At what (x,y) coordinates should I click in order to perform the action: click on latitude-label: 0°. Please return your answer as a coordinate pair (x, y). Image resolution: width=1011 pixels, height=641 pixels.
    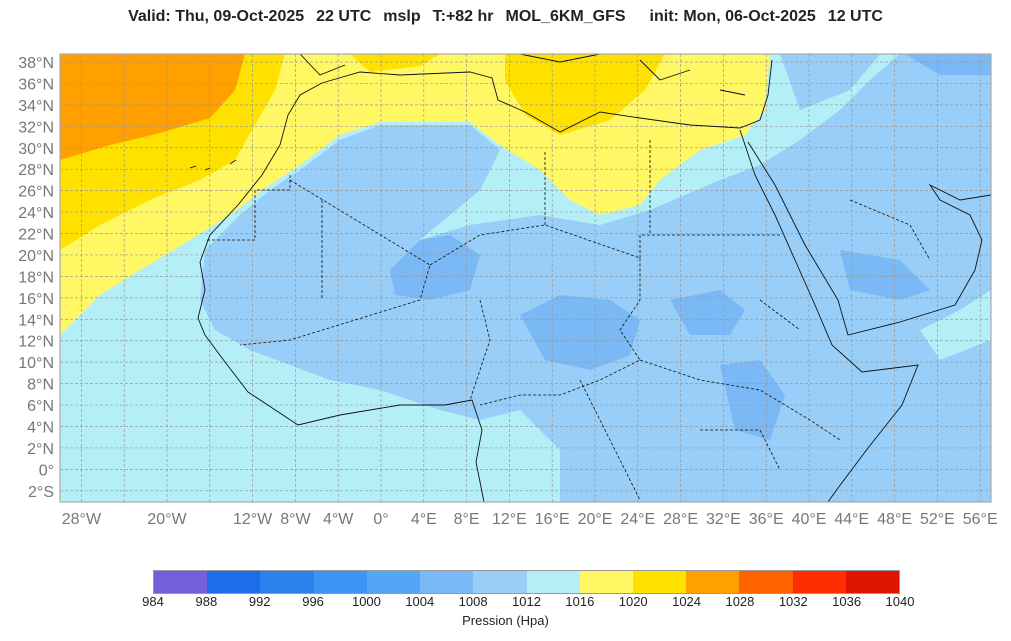
    Looking at the image, I should click on (46, 470).